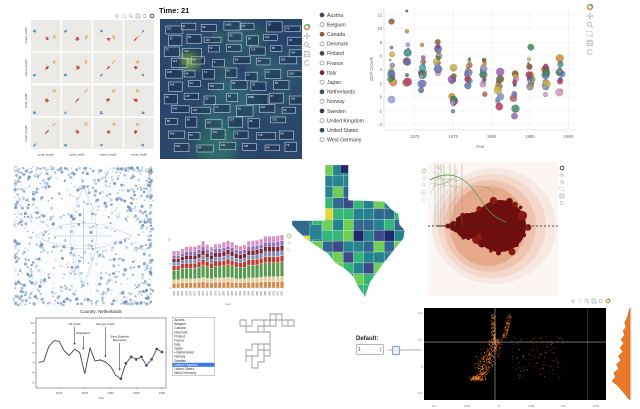 The image size is (640, 409). What do you see at coordinates (181, 332) in the screenshot?
I see `select-option-denmark: Denmark` at bounding box center [181, 332].